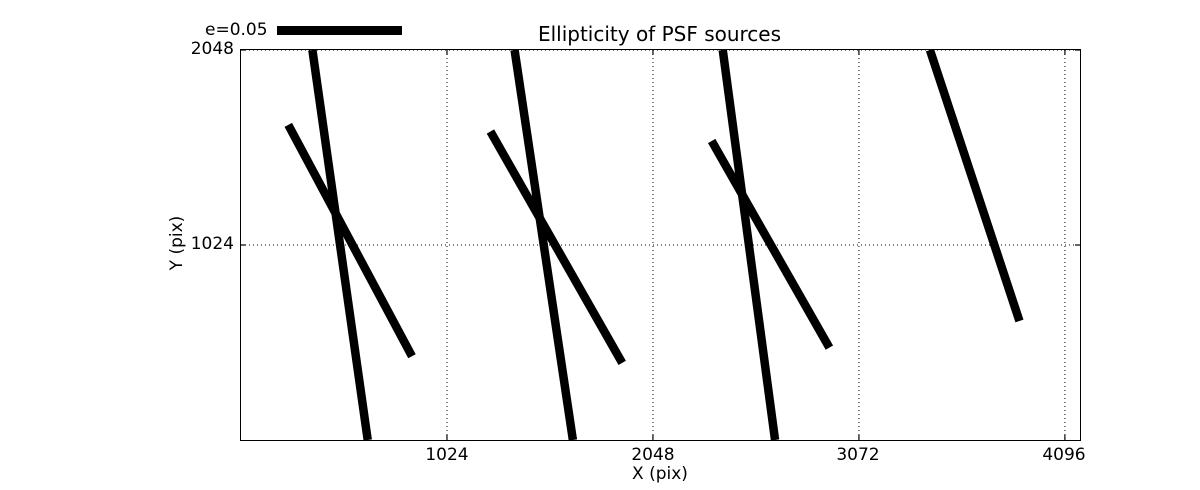 The image size is (1200, 490). Describe the element at coordinates (177, 243) in the screenshot. I see `y-axis-label: Y (pix)` at that location.